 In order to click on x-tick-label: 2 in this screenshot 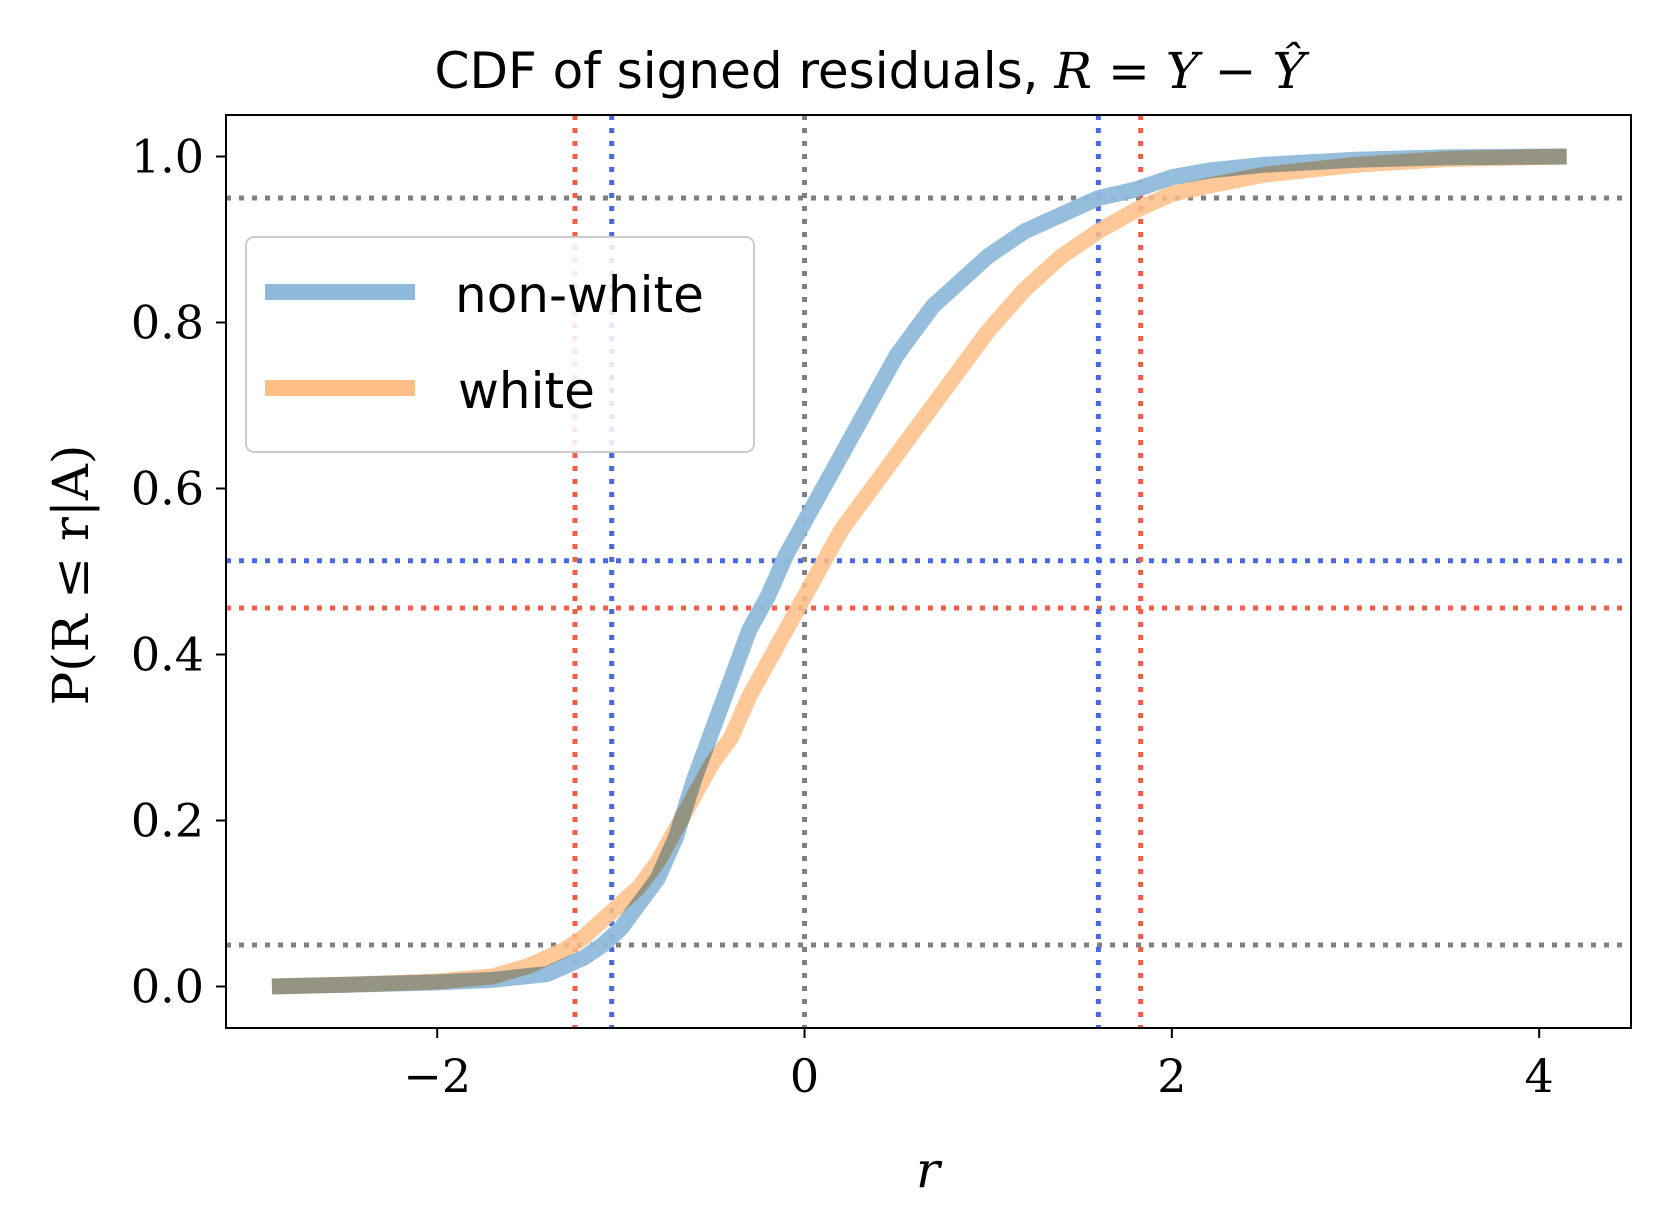, I will do `click(1171, 1076)`.